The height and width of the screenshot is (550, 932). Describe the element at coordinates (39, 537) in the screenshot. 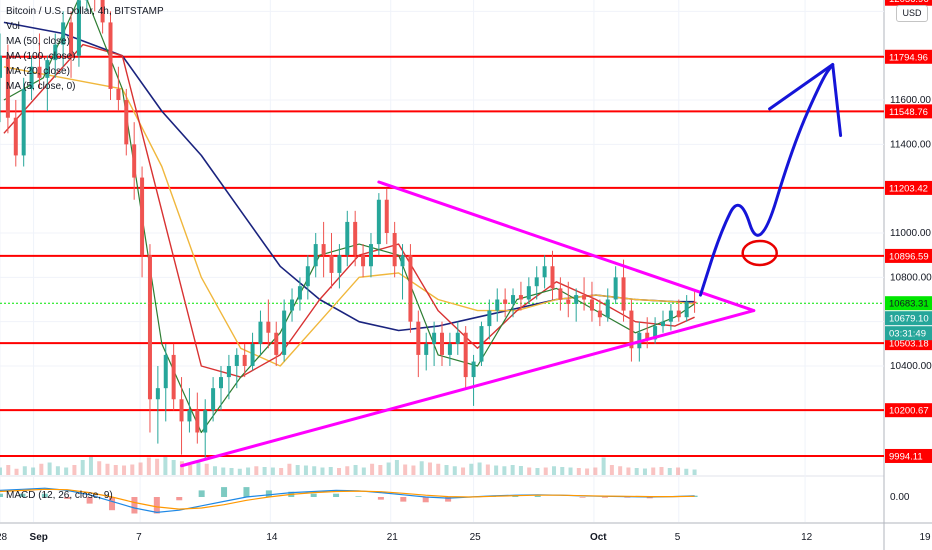

I see `time-axis-label: Sep` at that location.